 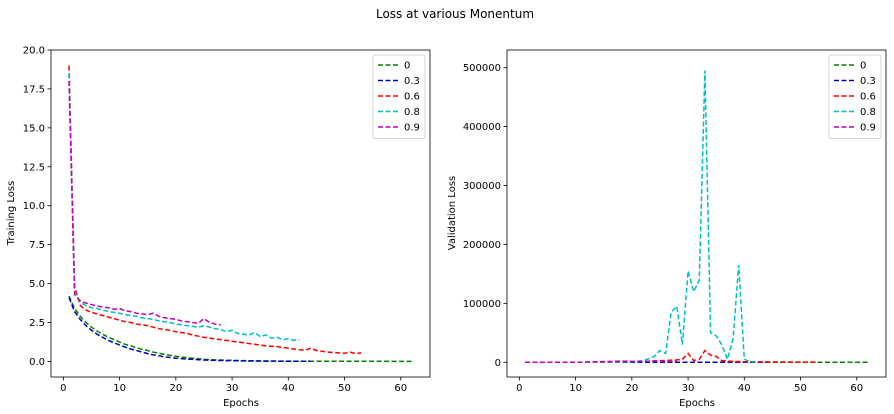 What do you see at coordinates (288, 388) in the screenshot?
I see `training-loss-xtick-label: 40` at bounding box center [288, 388].